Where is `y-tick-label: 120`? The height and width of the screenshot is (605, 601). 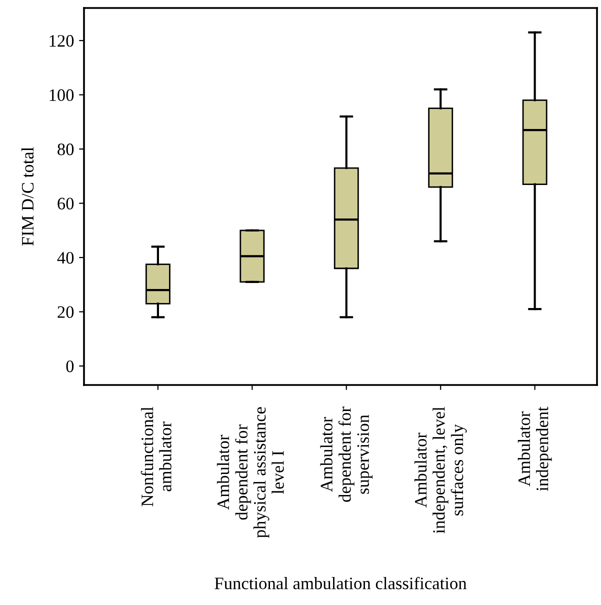 y-tick-label: 120 is located at coordinates (62, 41).